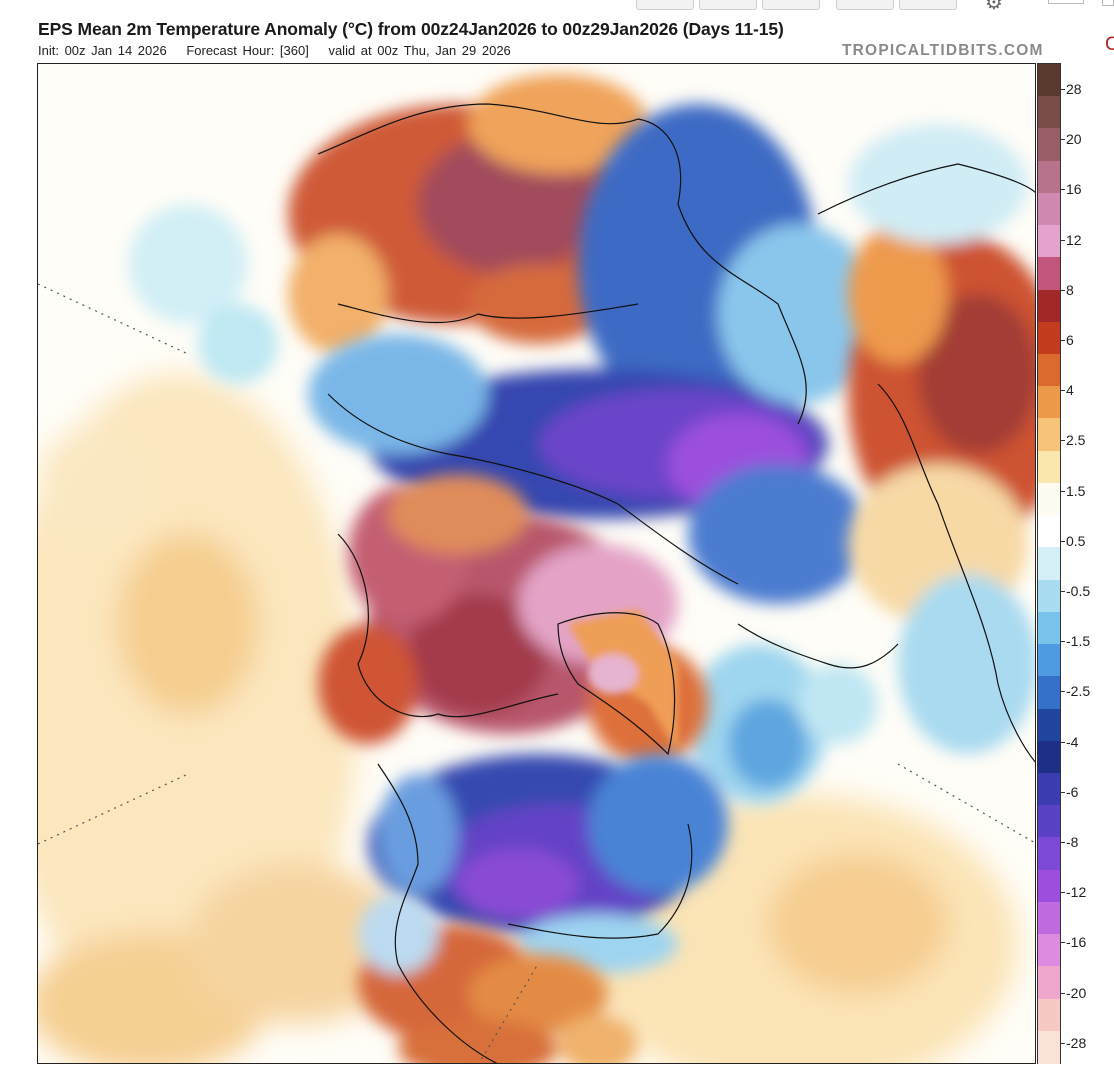 The width and height of the screenshot is (1114, 1080). Describe the element at coordinates (1072, 741) in the screenshot. I see `colorbar-tick-label: -4` at that location.